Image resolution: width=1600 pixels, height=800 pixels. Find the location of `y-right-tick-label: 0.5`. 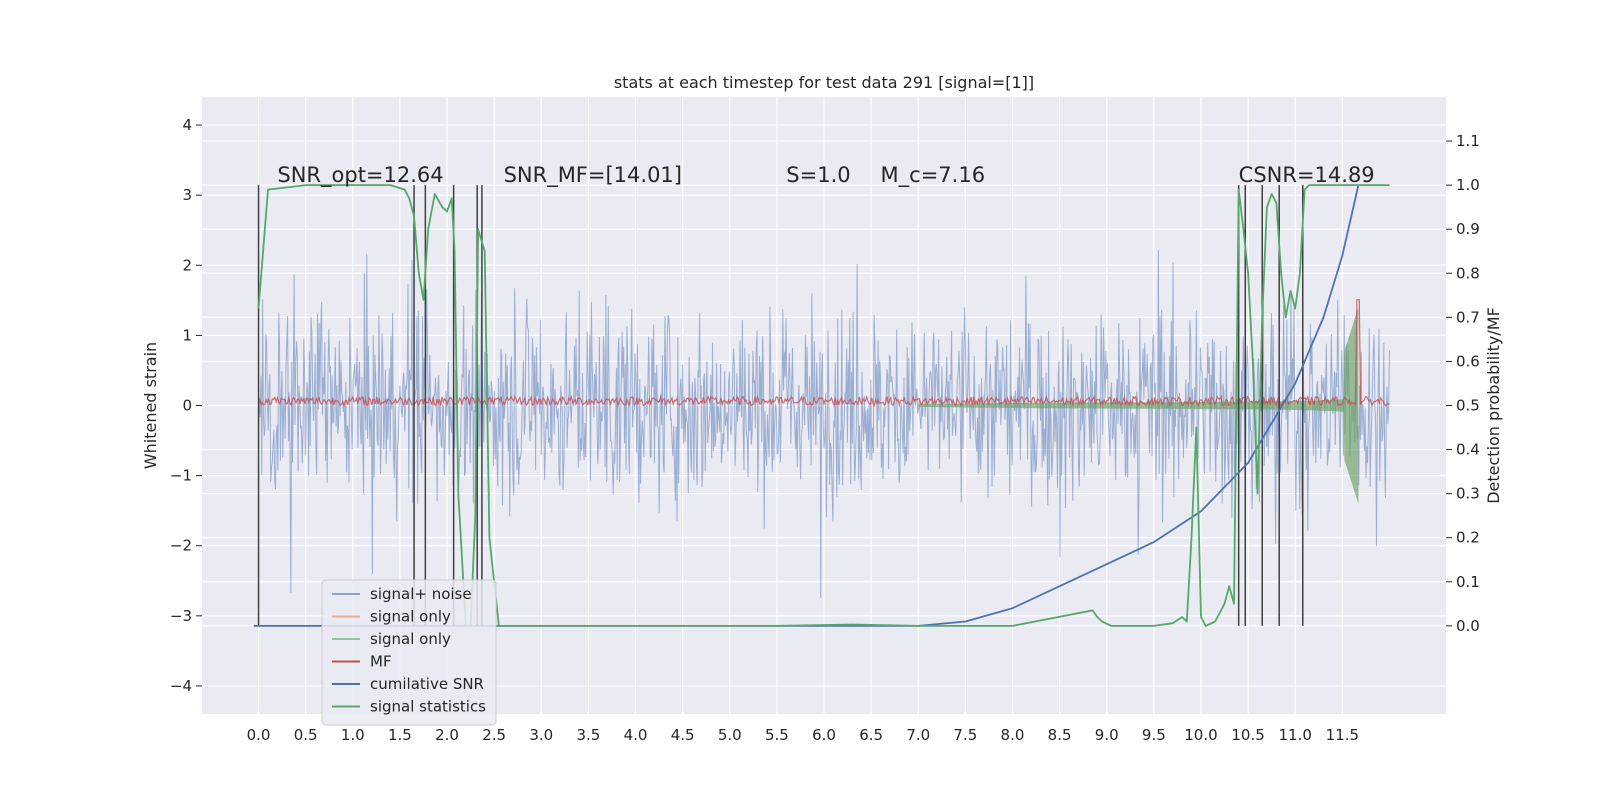

y-right-tick-label: 0.5 is located at coordinates (1468, 406).